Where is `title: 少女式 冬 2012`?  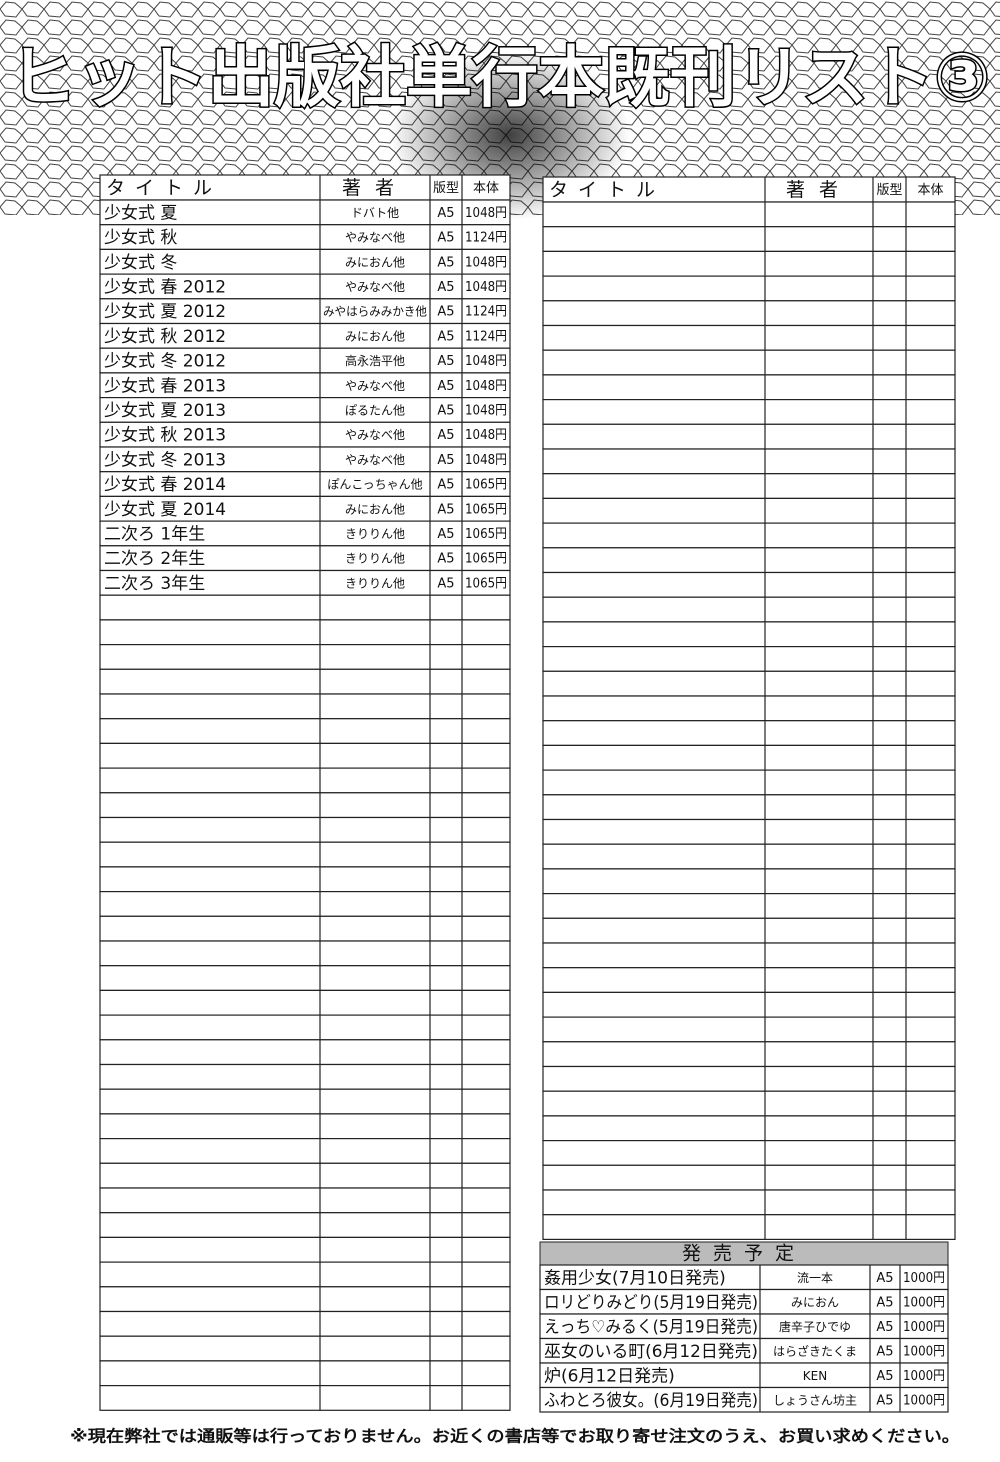
title: 少女式 冬 2012 is located at coordinates (165, 362).